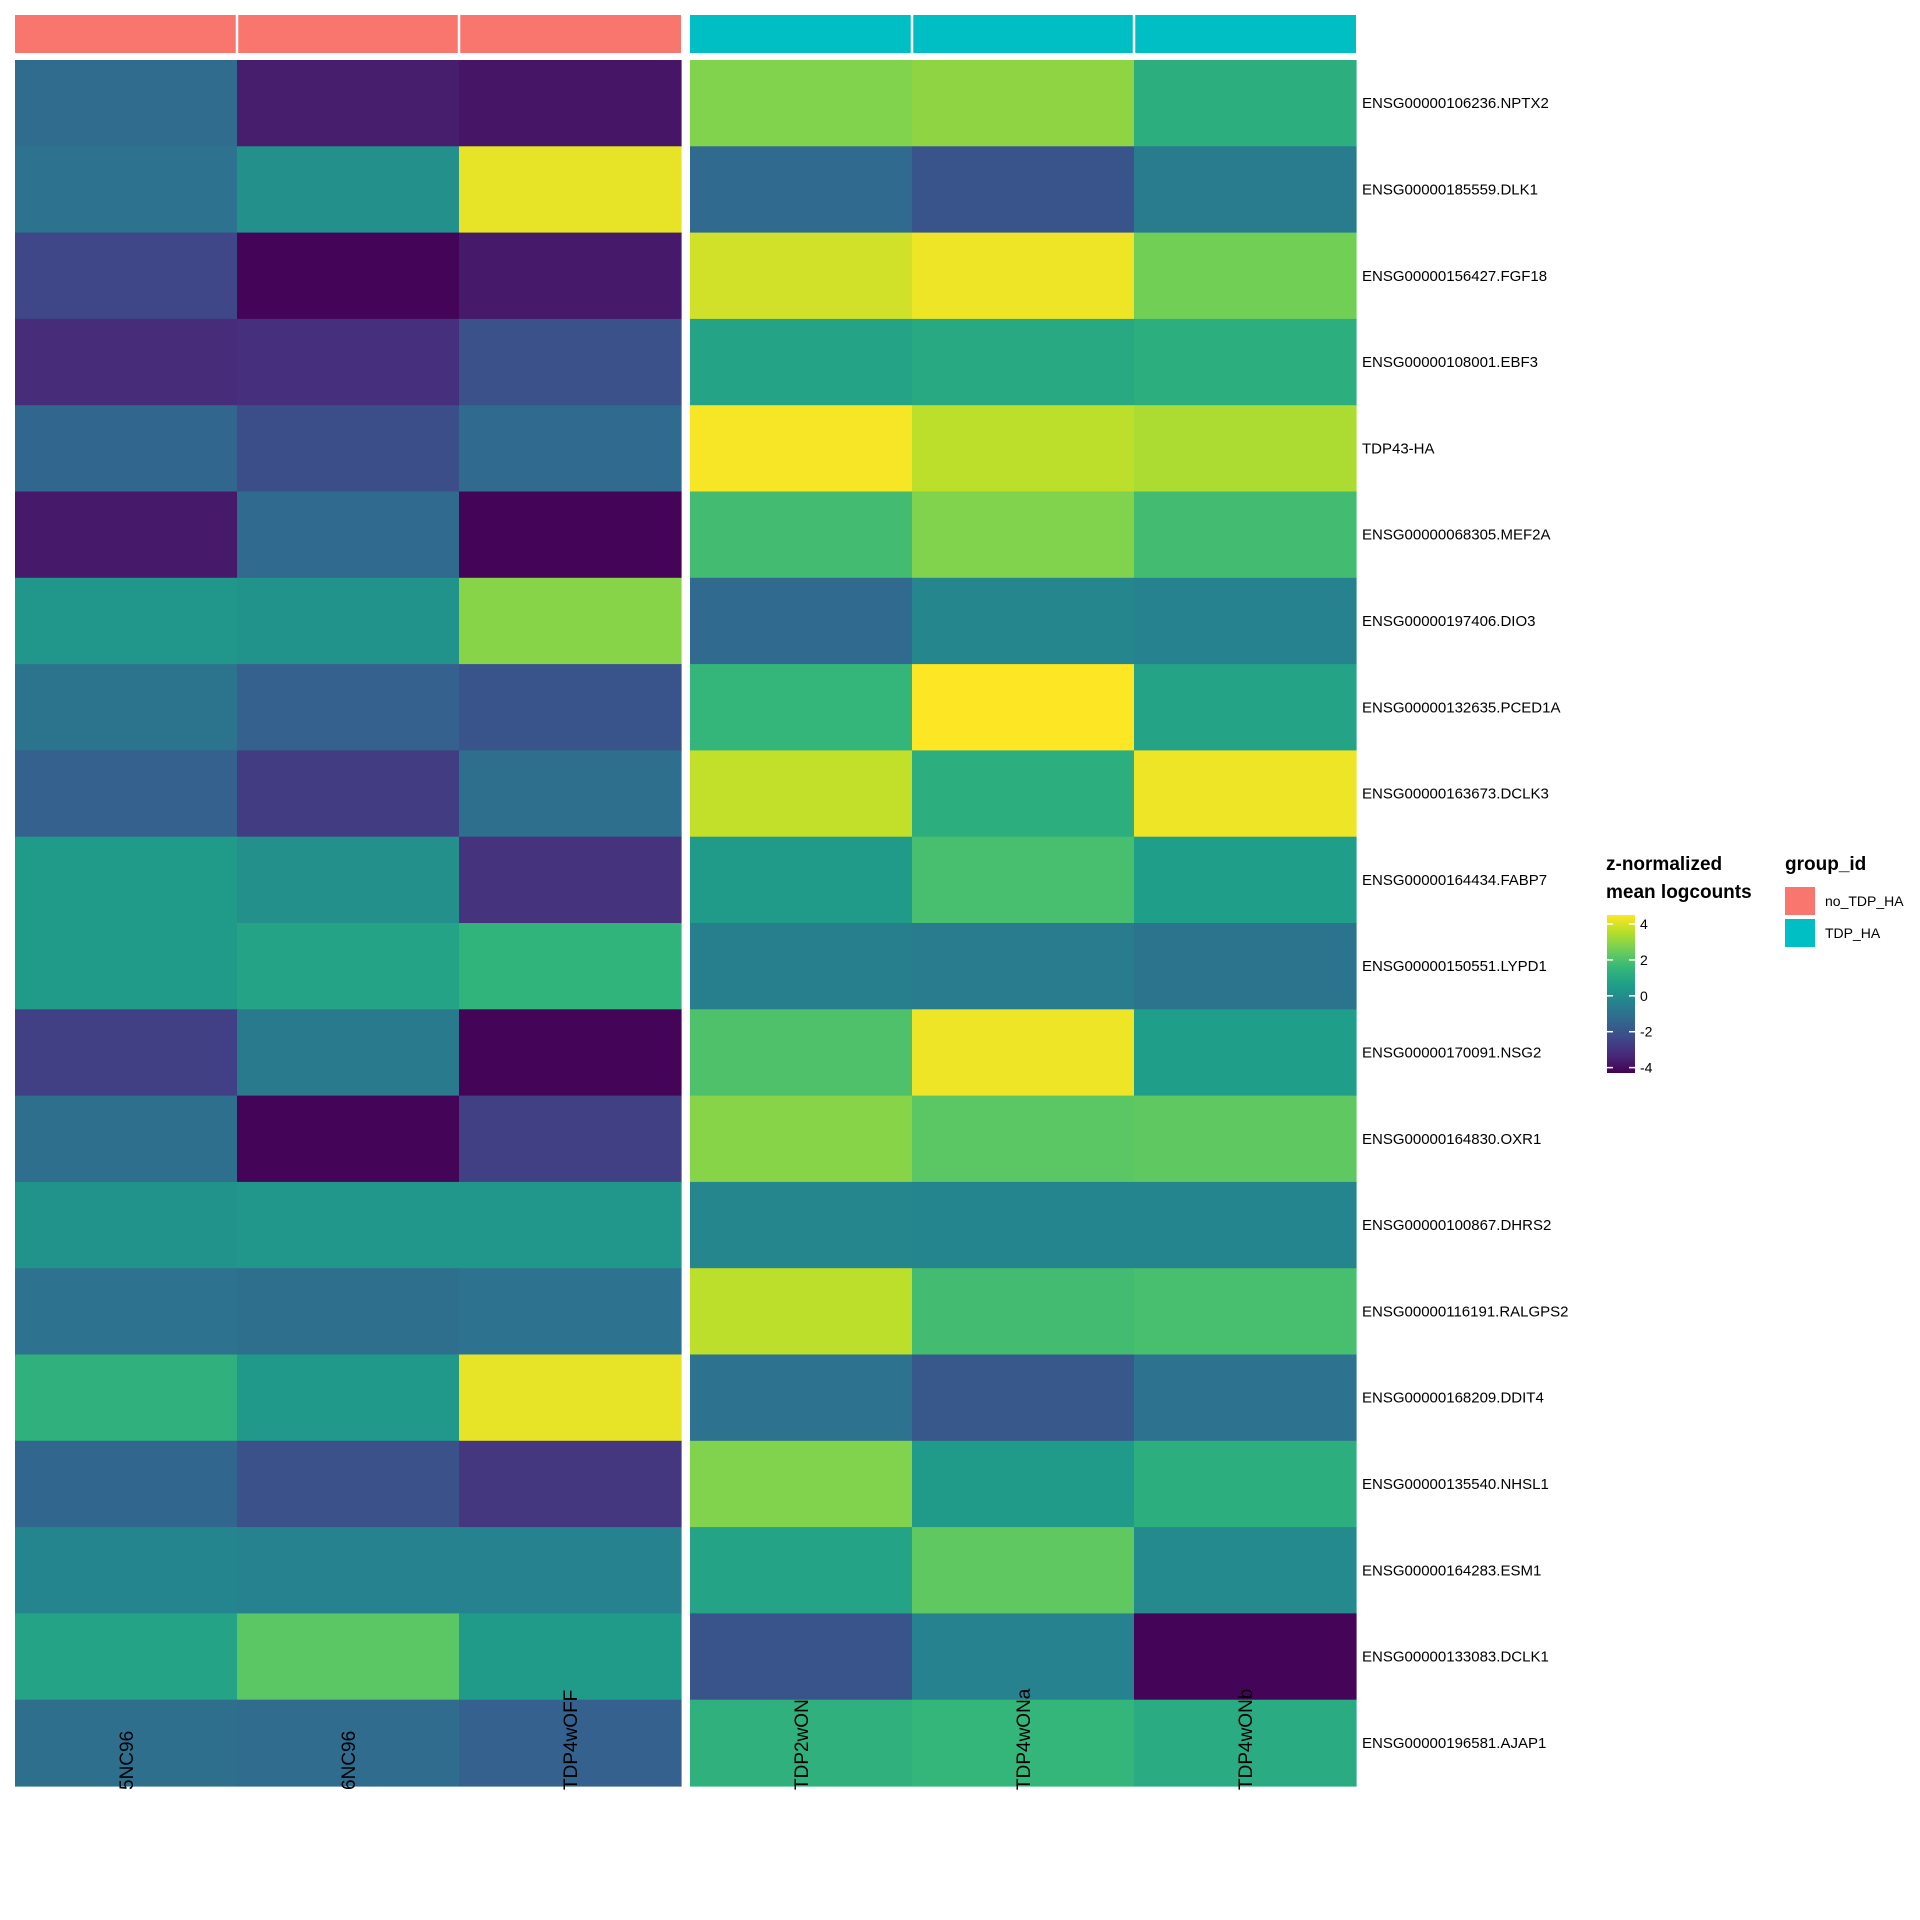 This screenshot has width=1920, height=1920. I want to click on heatmap-cell-ensg00000164283-esm1-tdp4woff, so click(570, 1570).